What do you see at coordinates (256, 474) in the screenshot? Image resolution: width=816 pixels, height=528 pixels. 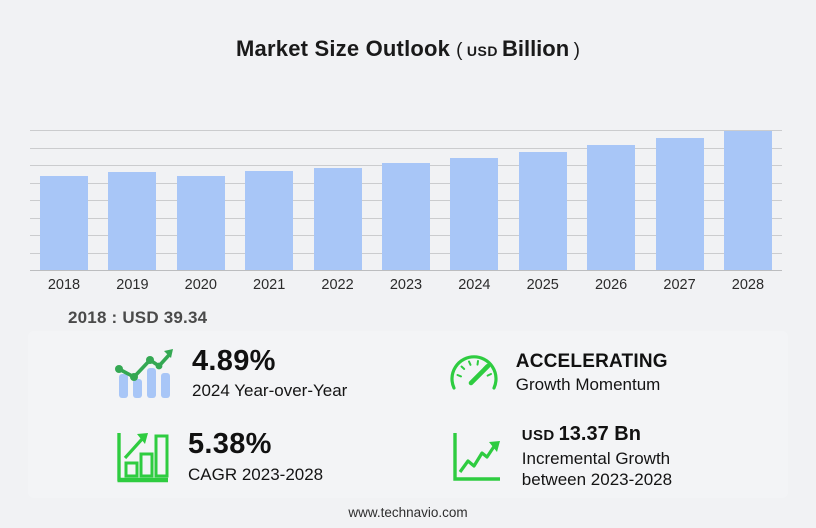 I see `cagr-label: CAGR 2023-2028` at bounding box center [256, 474].